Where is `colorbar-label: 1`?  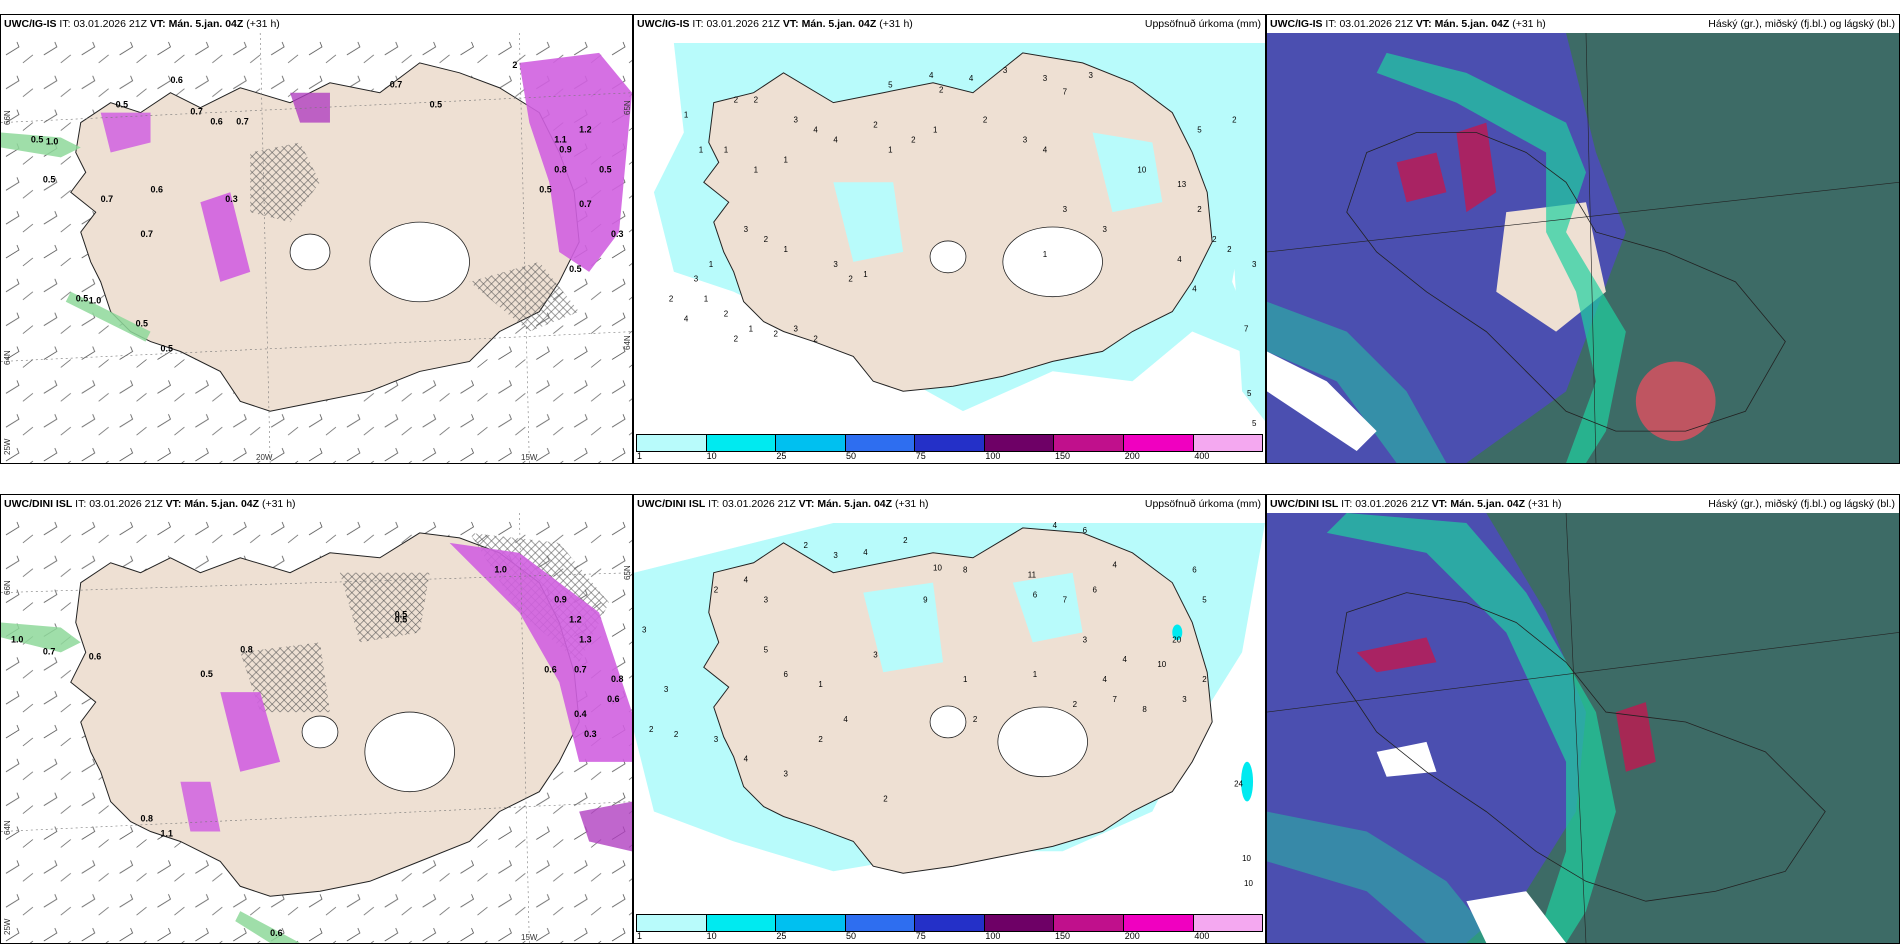
colorbar-label: 1 is located at coordinates (640, 456).